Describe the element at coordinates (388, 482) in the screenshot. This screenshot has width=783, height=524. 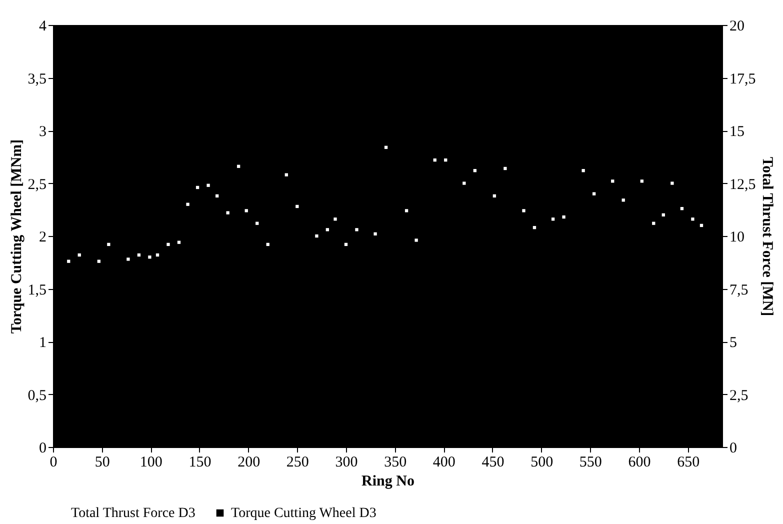
I see `x-axis-title: Ring No` at that location.